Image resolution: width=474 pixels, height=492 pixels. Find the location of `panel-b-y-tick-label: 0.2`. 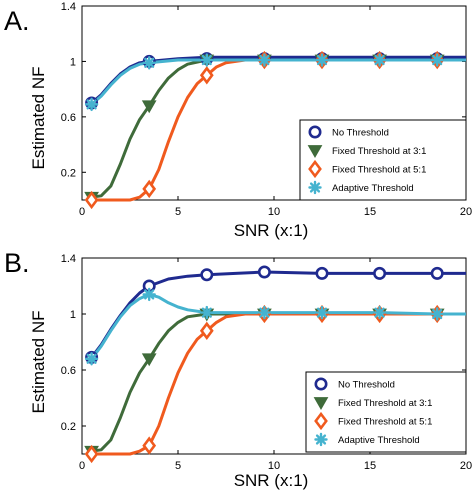

panel-b-y-tick-label: 0.2 is located at coordinates (68, 427).